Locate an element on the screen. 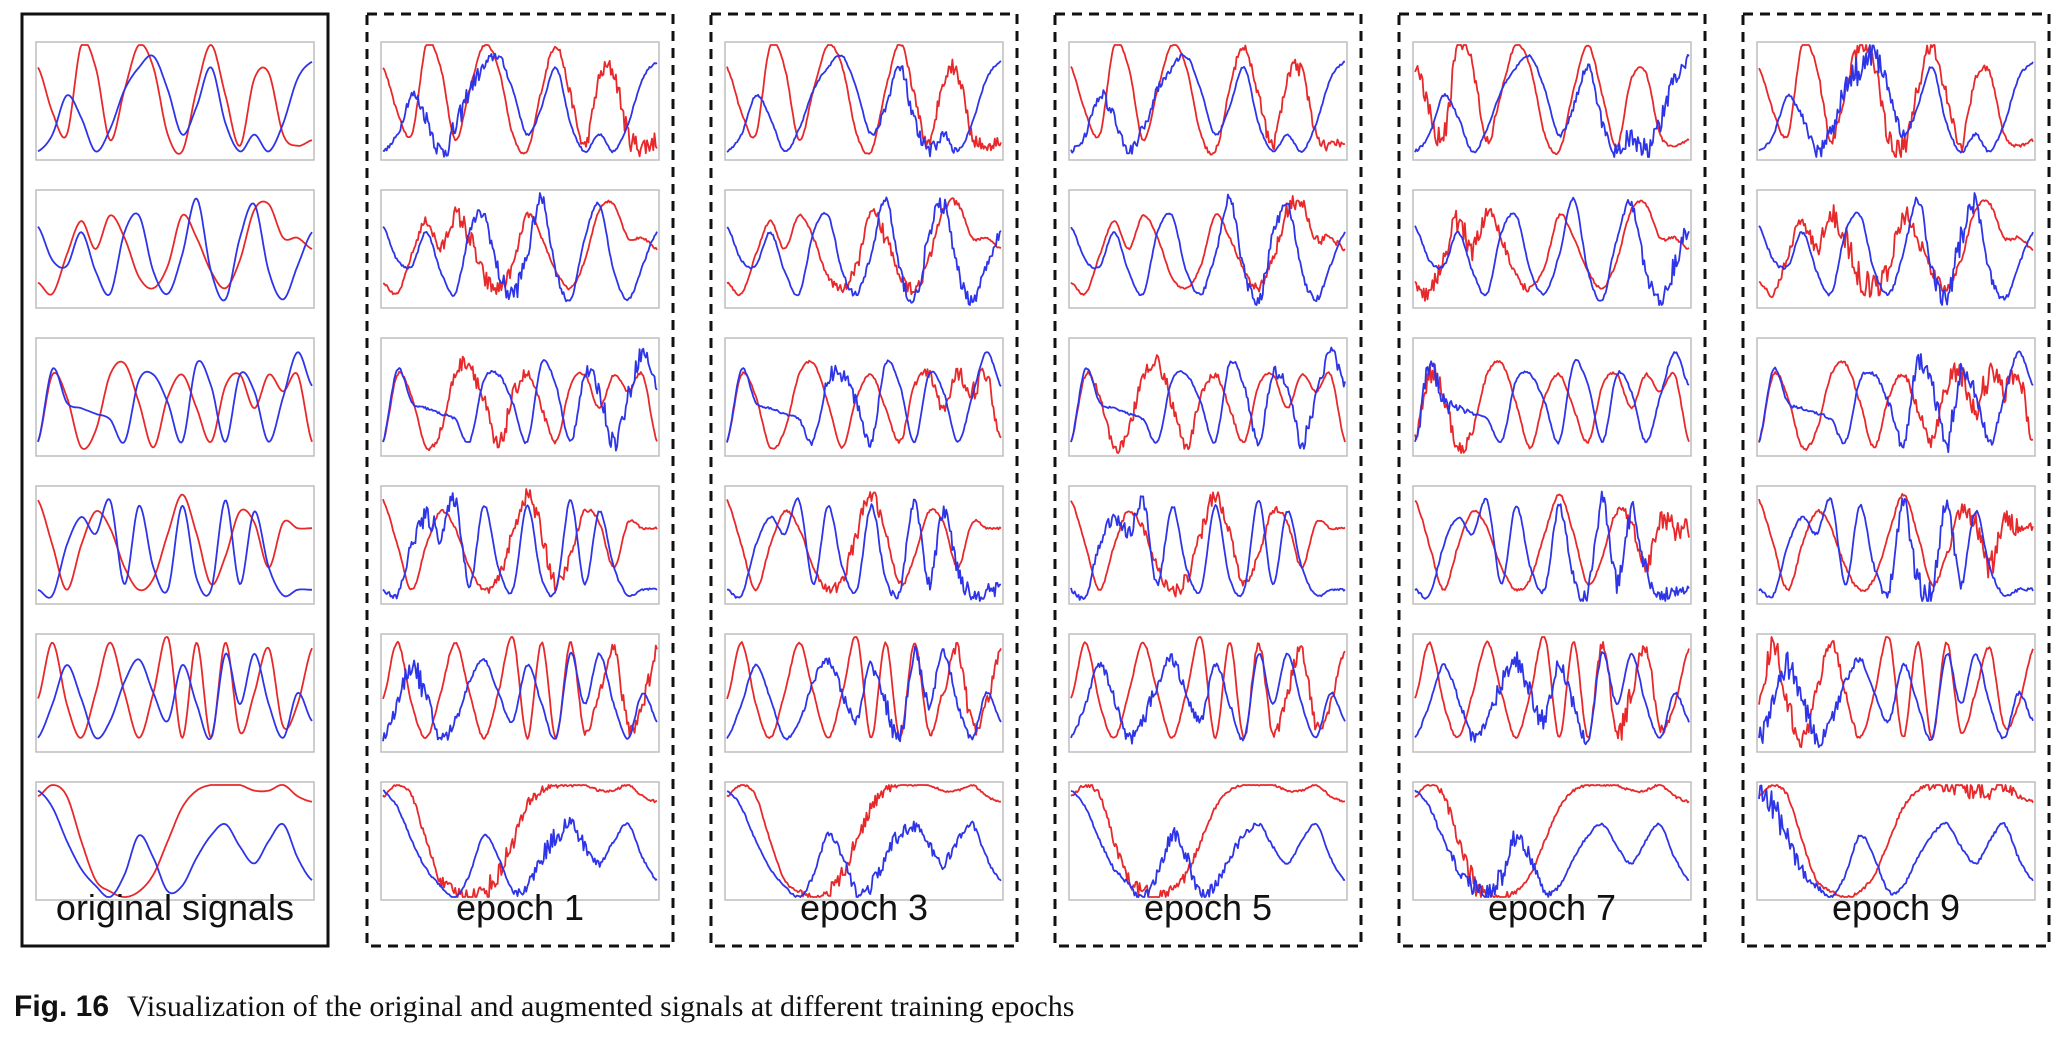  column-label: epoch 7 is located at coordinates (1552, 907).